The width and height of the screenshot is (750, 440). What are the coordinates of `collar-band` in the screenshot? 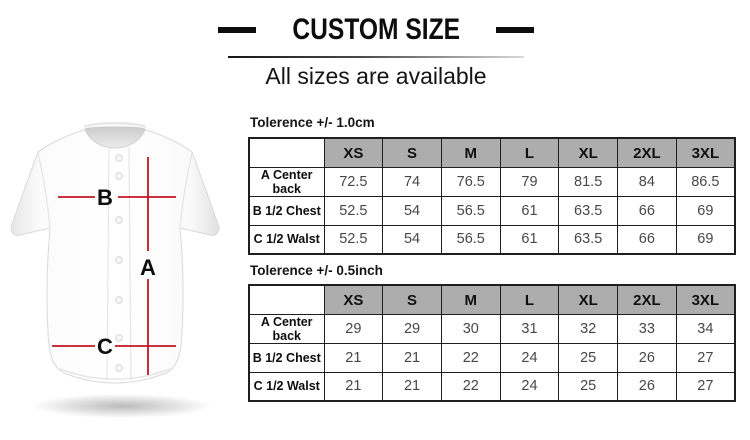 It's located at (115, 125).